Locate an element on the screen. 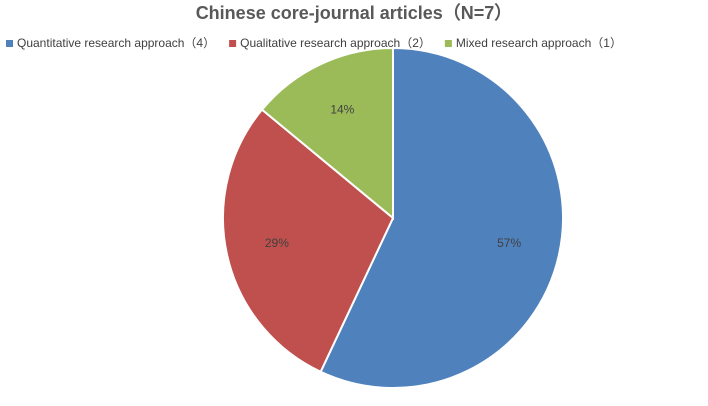  data-label: 57% is located at coordinates (509, 243).